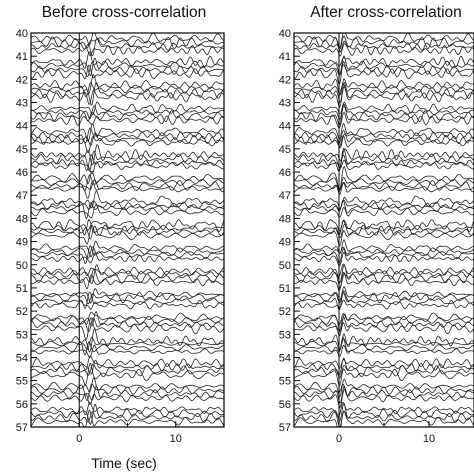 This screenshot has width=474, height=474. What do you see at coordinates (285, 57) in the screenshot?
I see `y-tick-label: 41` at bounding box center [285, 57].